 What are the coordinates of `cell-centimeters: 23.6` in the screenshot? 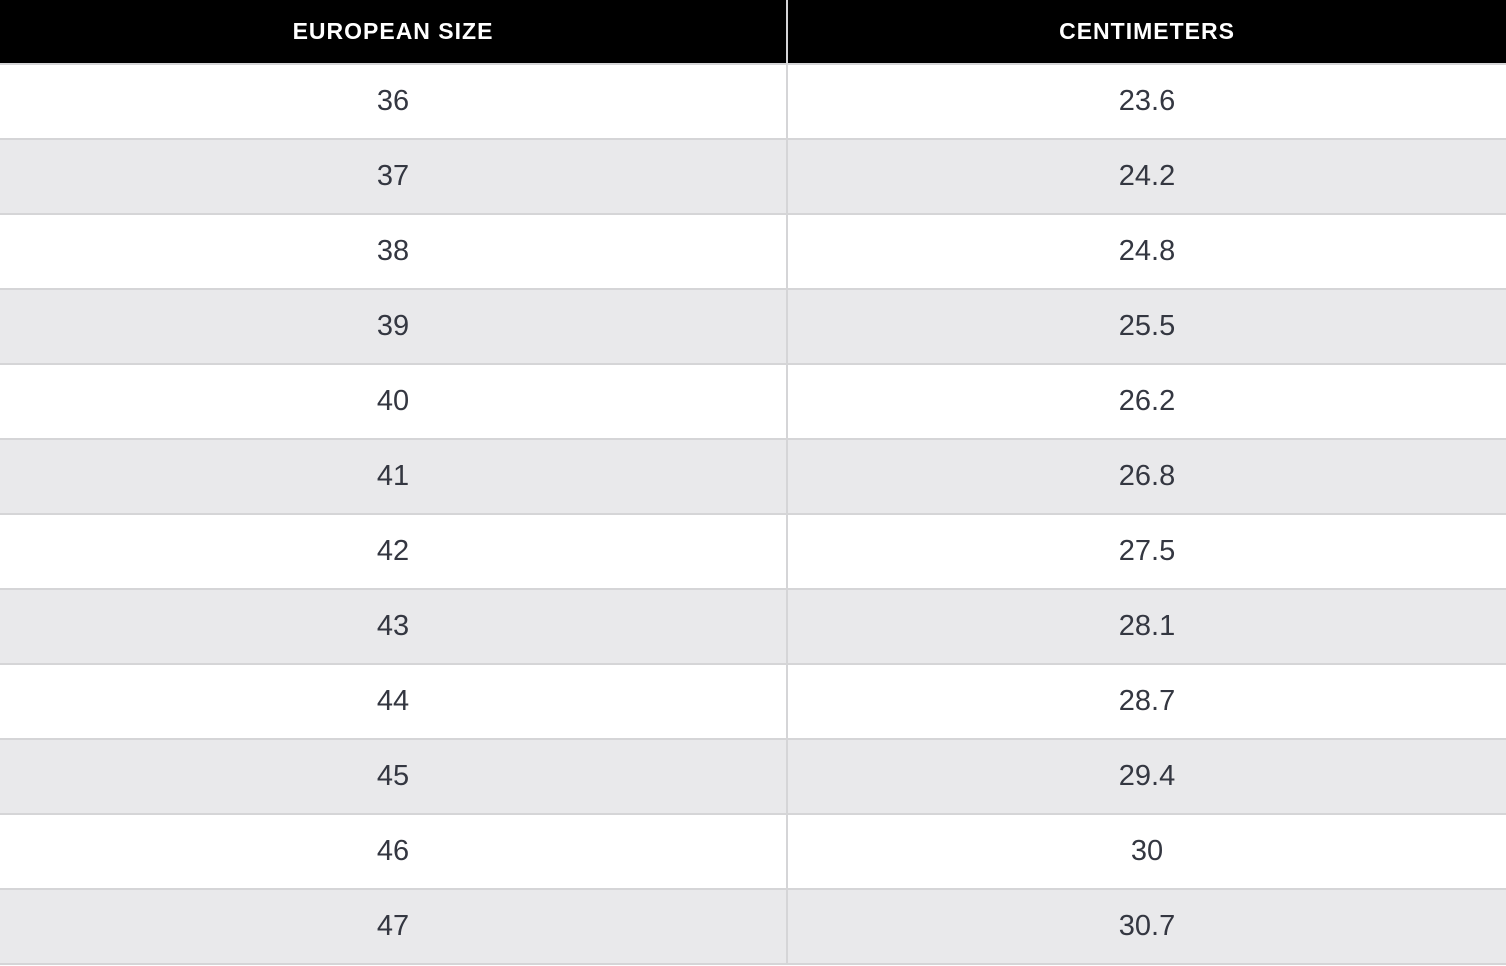 It's located at (1146, 102).